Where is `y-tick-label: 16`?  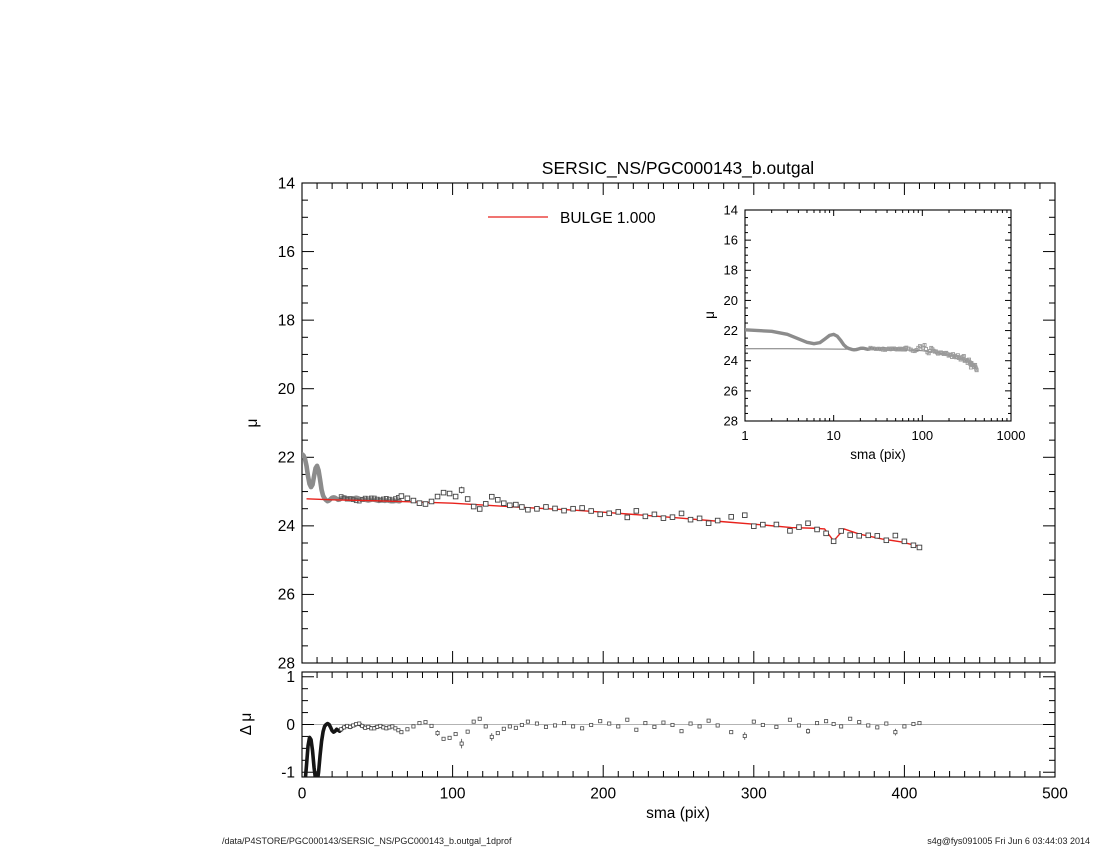 y-tick-label: 16 is located at coordinates (731, 240).